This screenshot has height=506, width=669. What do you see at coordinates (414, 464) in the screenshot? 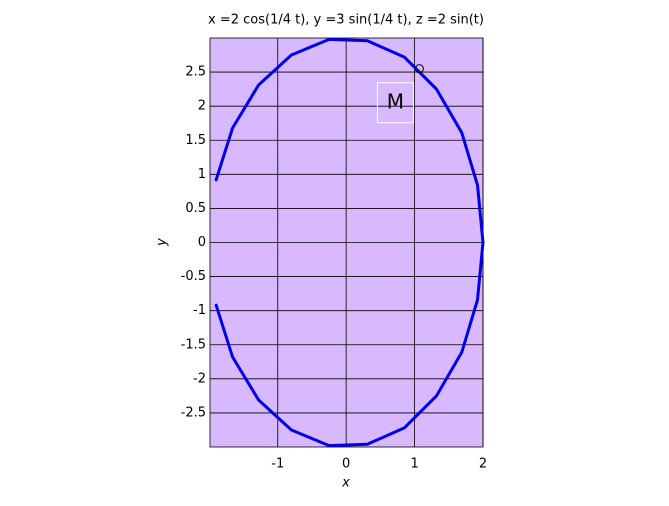
I see `x-tick-label: 1` at bounding box center [414, 464].